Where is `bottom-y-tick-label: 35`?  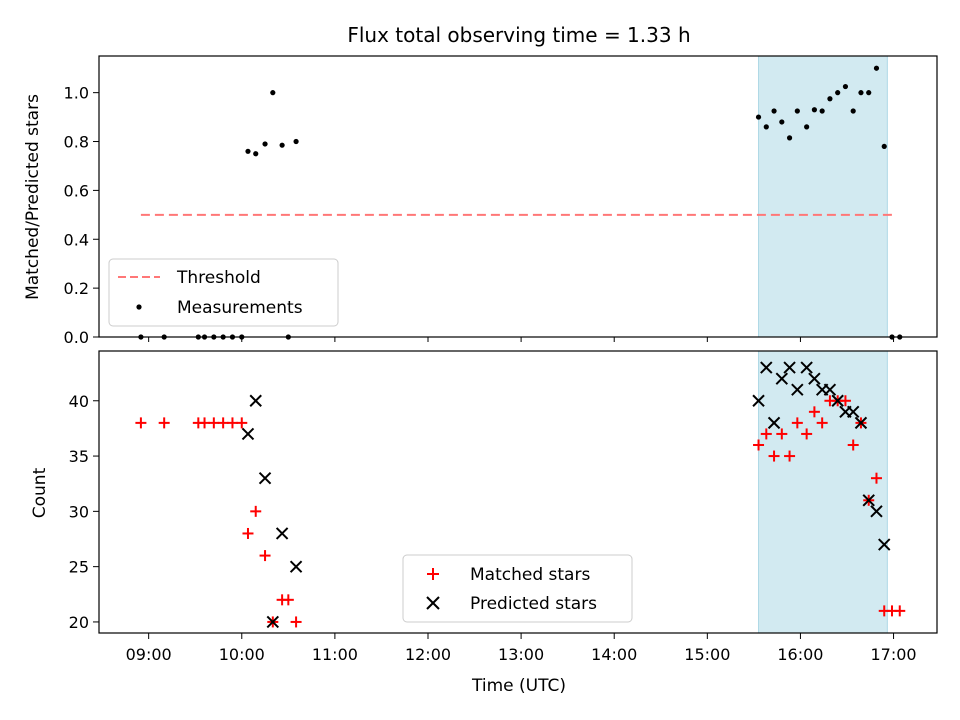 bottom-y-tick-label: 35 is located at coordinates (79, 456).